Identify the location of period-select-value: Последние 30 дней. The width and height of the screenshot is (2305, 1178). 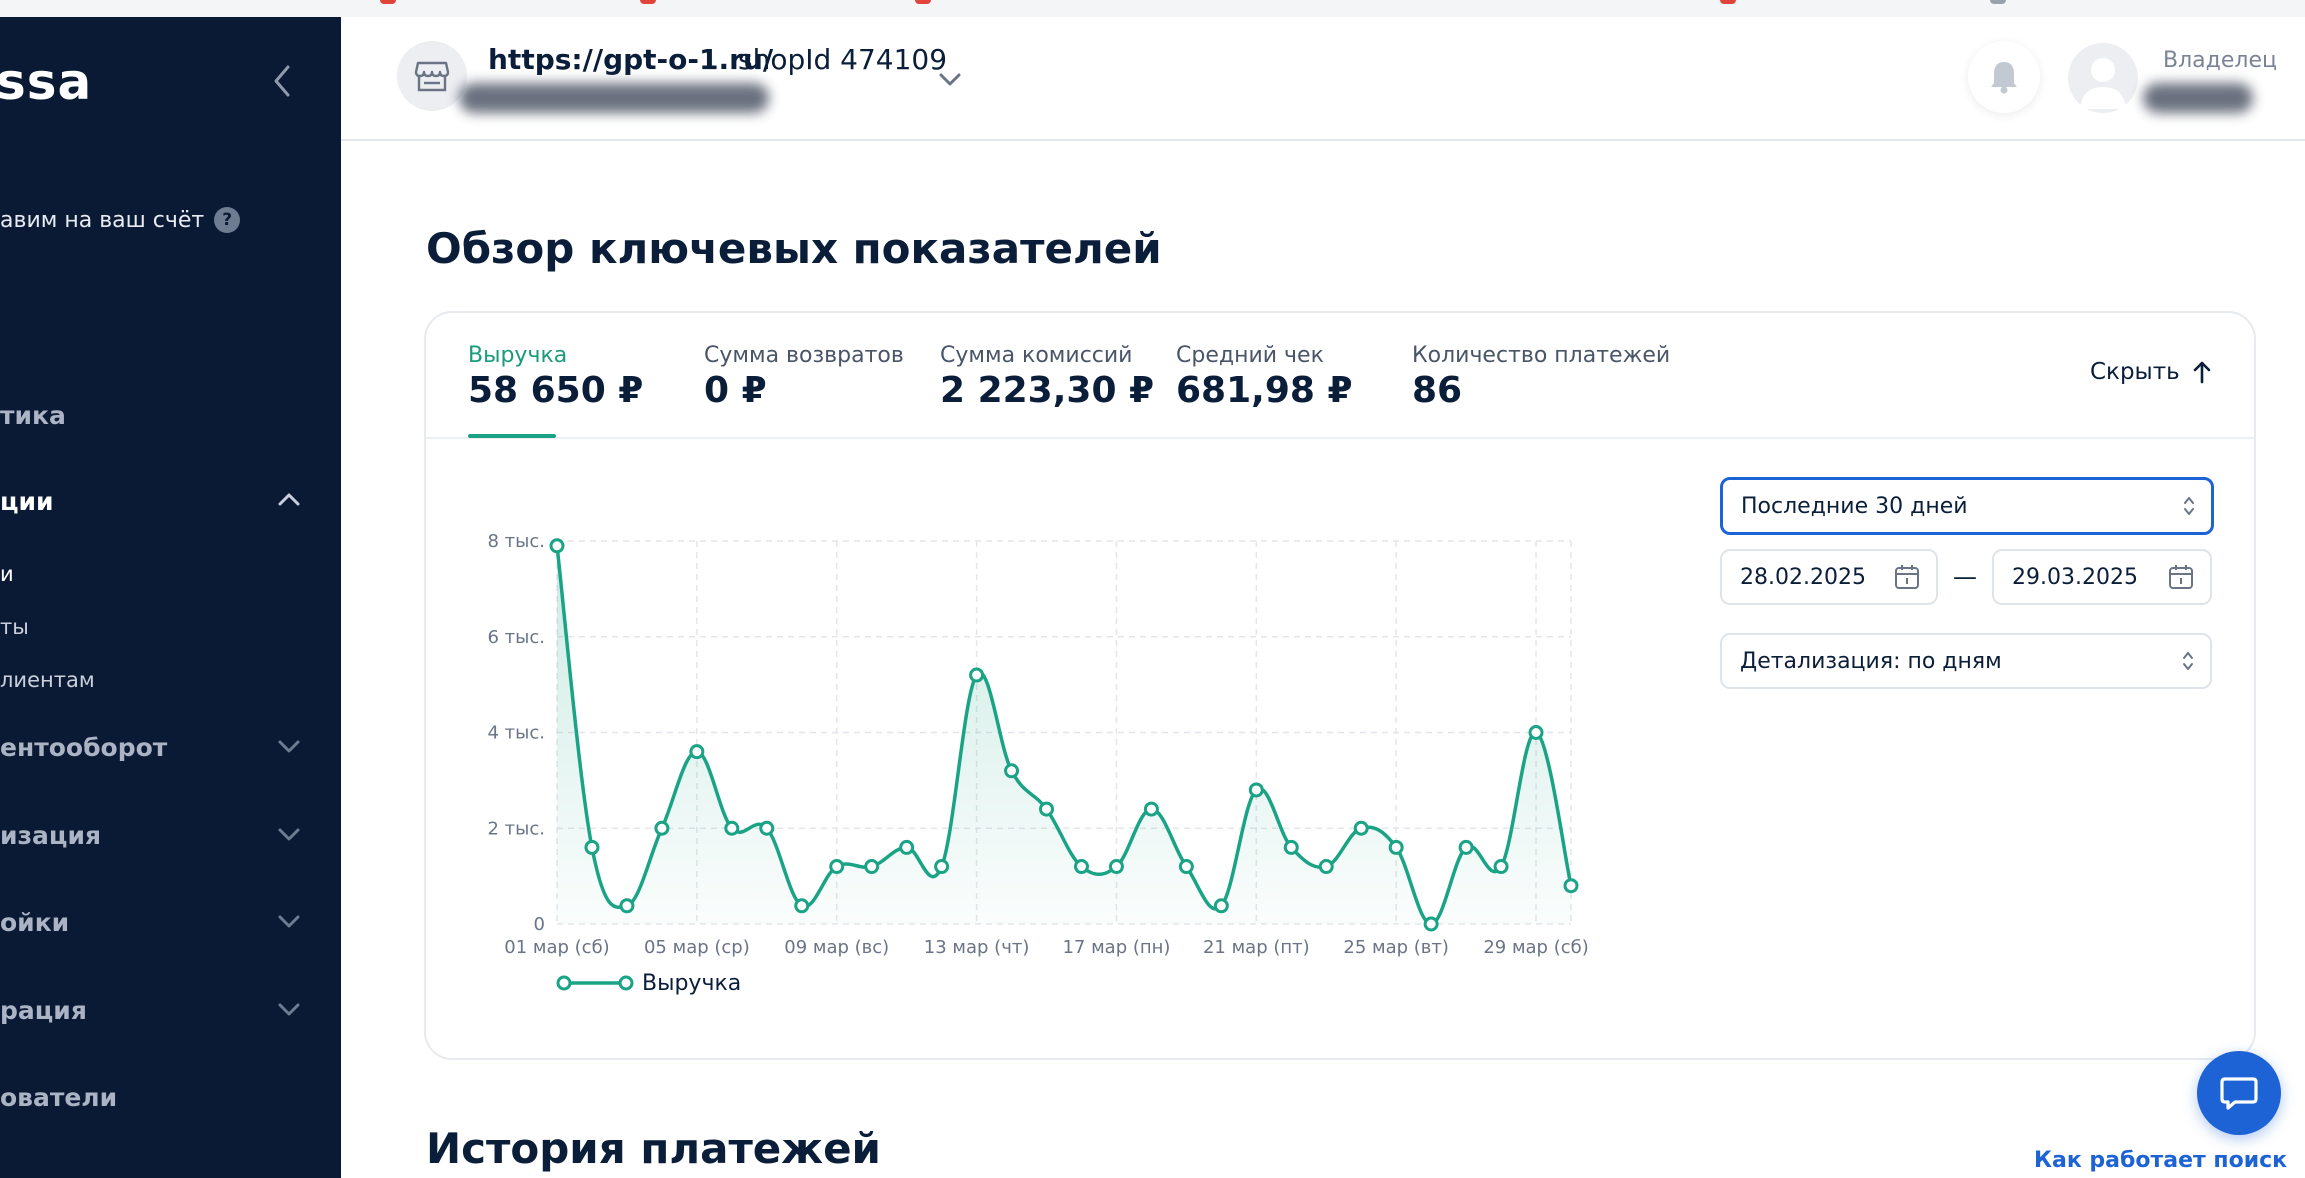
(1854, 506).